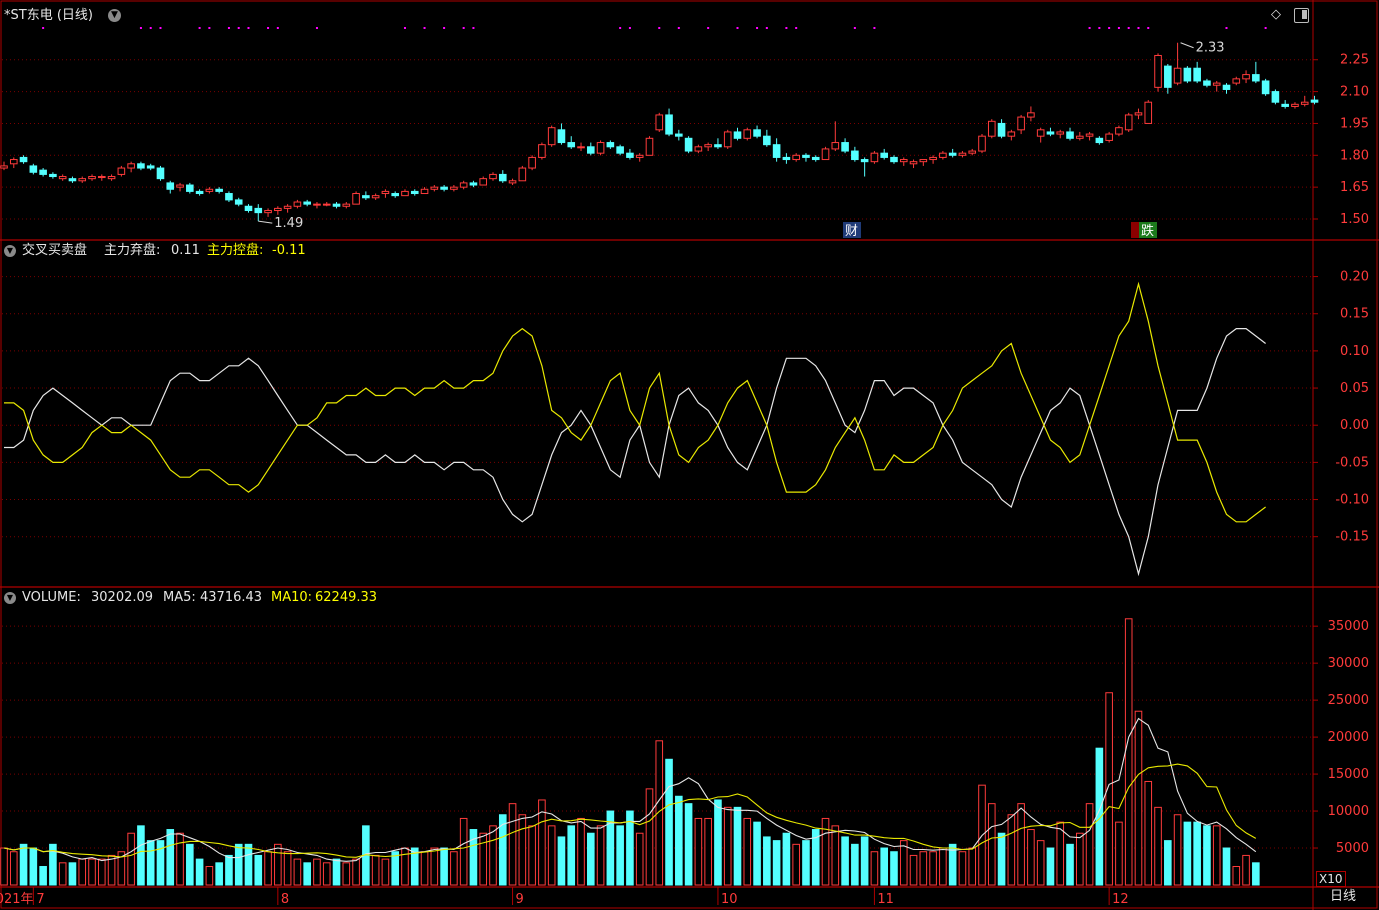  I want to click on ma10-value: 62249.33, so click(346, 597).